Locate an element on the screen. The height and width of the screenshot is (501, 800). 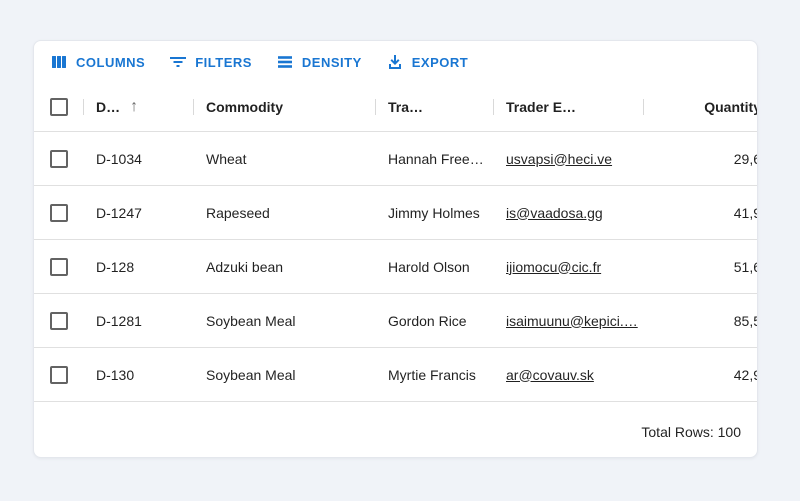
density-button-label: DENSITY is located at coordinates (331, 62).